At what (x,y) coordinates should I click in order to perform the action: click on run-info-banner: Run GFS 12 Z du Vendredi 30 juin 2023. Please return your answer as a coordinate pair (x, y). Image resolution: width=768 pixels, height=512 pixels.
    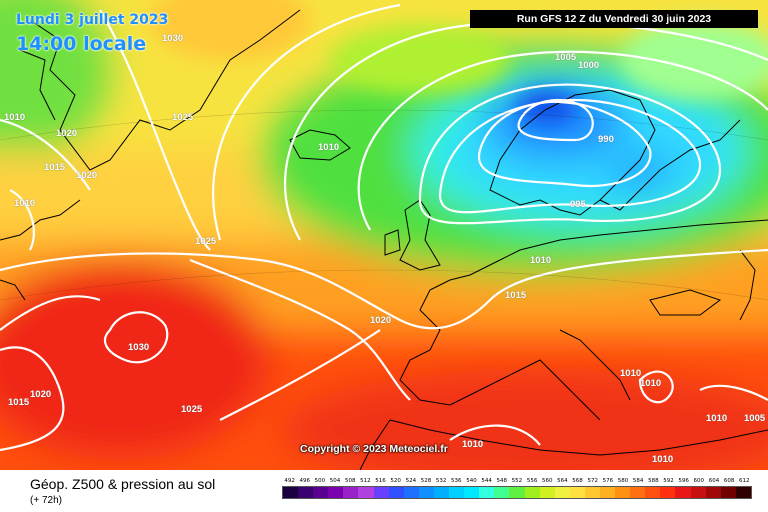
    Looking at the image, I should click on (614, 19).